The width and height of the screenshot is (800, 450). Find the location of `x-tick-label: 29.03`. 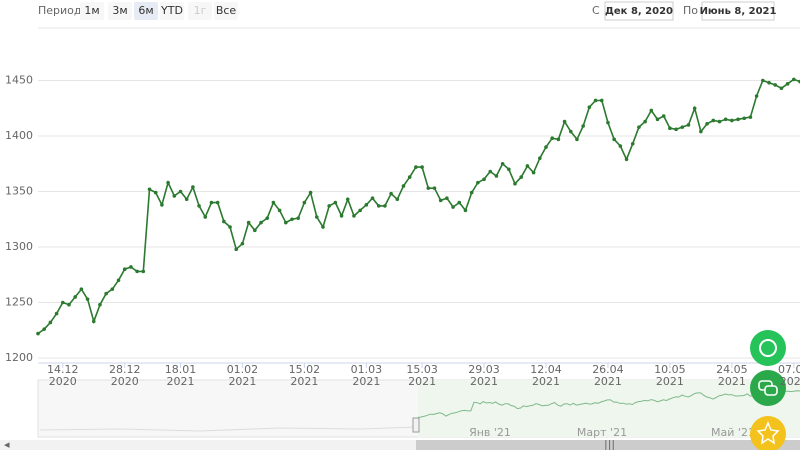

x-tick-label: 29.03 is located at coordinates (484, 369).